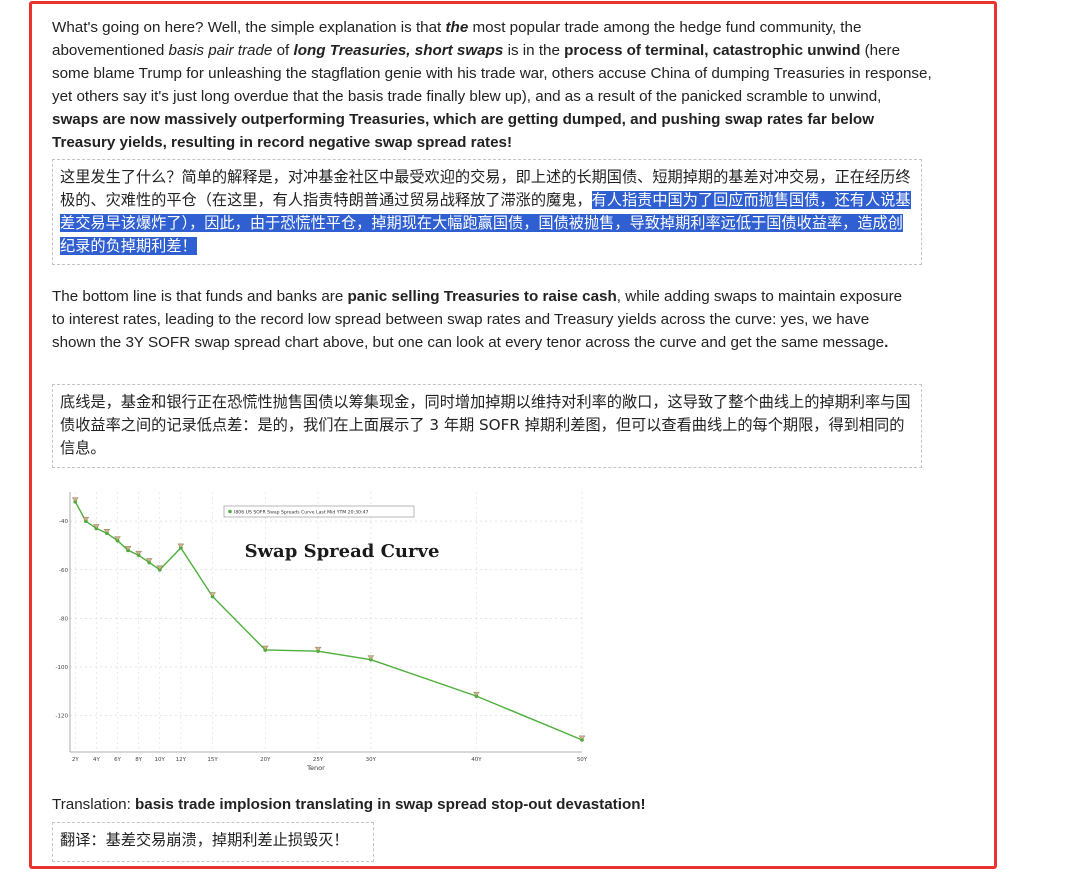  Describe the element at coordinates (482, 296) in the screenshot. I see `p2-panic-selling: panic selling Treasuries to raise cash` at that location.